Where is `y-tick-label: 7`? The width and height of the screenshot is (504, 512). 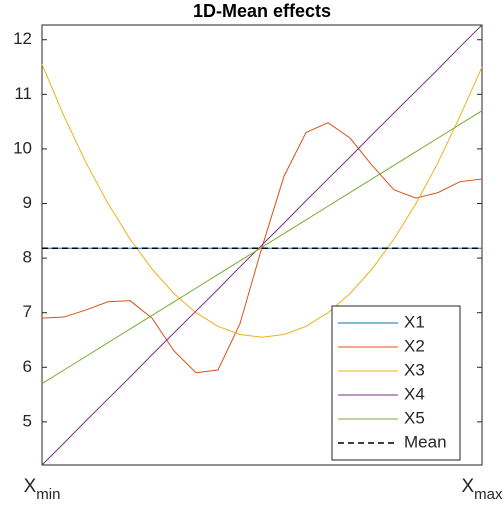
y-tick-label: 7 is located at coordinates (27, 311).